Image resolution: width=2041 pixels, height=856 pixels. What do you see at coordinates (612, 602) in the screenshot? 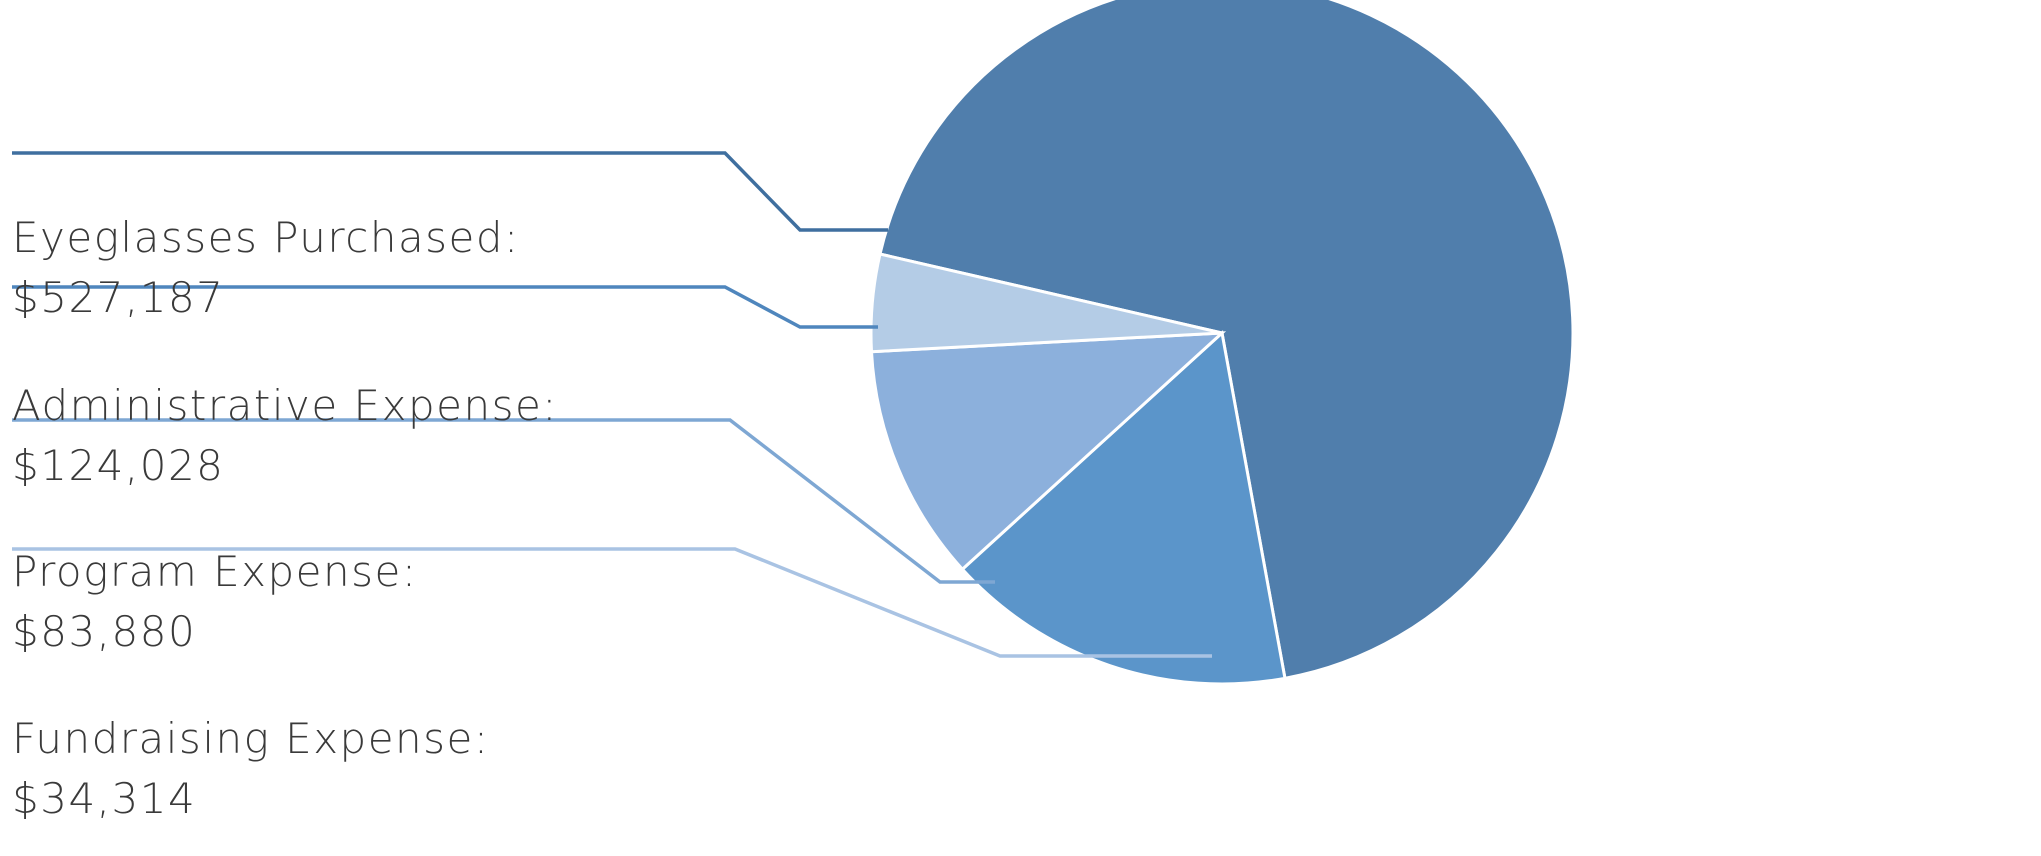
I see `leader-line-fundraising` at bounding box center [612, 602].